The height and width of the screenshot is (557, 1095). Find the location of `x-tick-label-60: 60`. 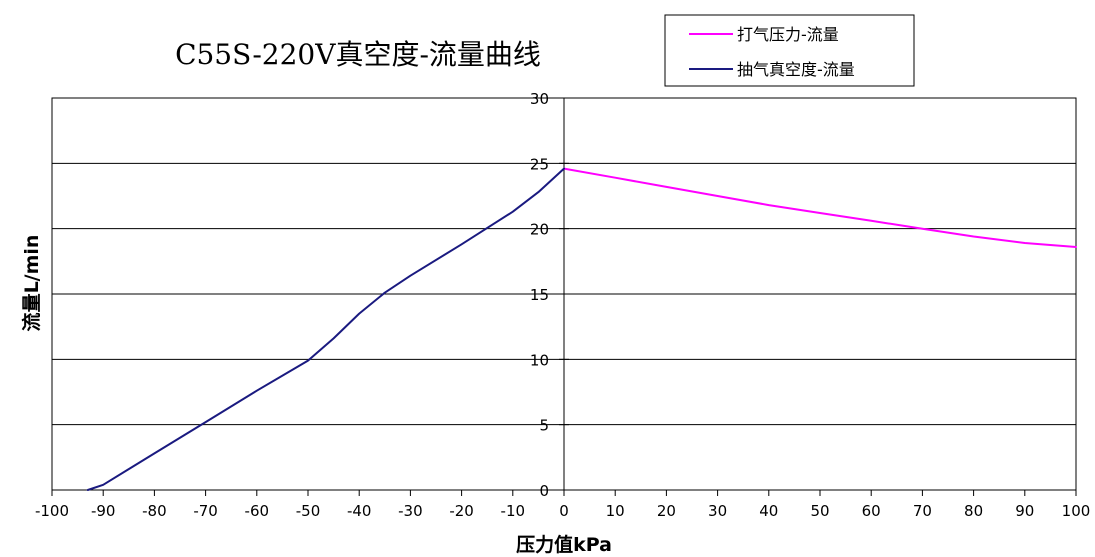

x-tick-label-60: 60 is located at coordinates (871, 511).